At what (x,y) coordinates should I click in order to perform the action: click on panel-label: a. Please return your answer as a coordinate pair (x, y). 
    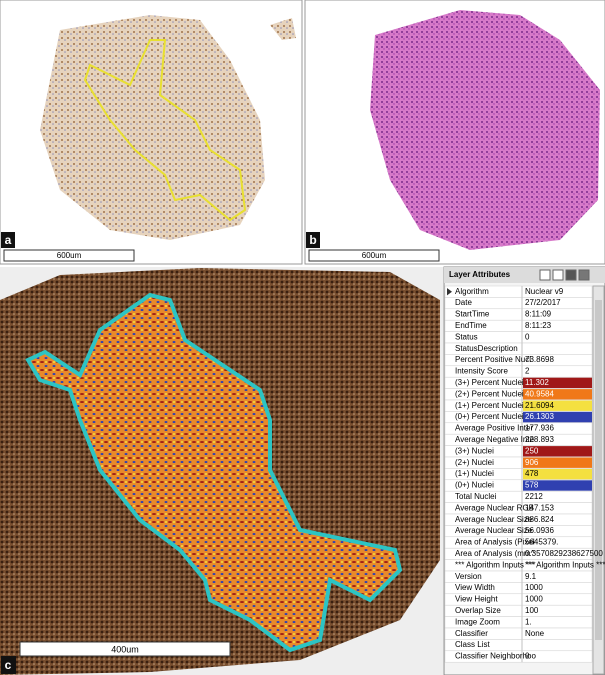
    Looking at the image, I should click on (8, 240).